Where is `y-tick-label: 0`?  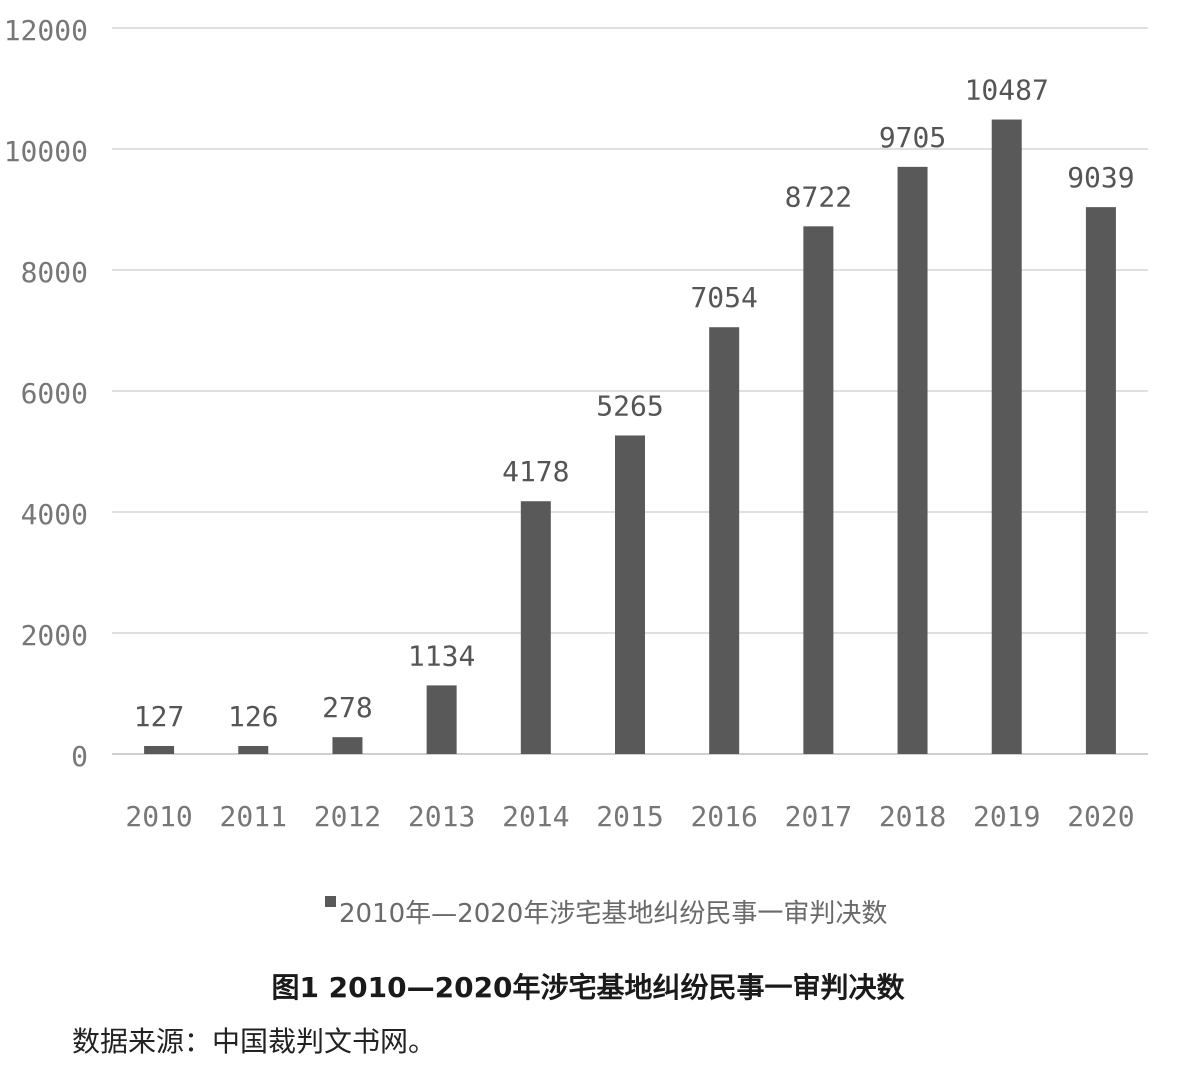 y-tick-label: 0 is located at coordinates (79, 756).